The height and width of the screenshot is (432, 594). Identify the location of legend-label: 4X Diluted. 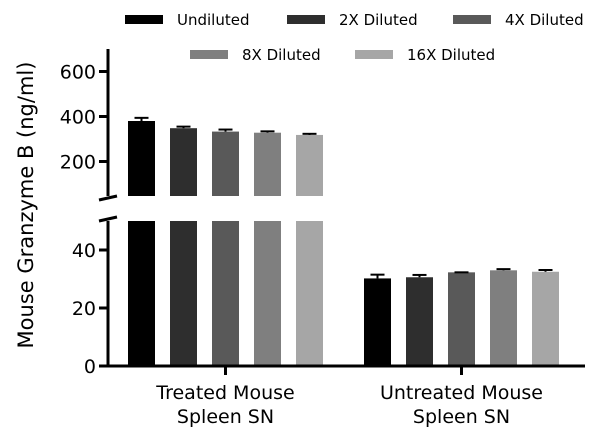
(544, 20).